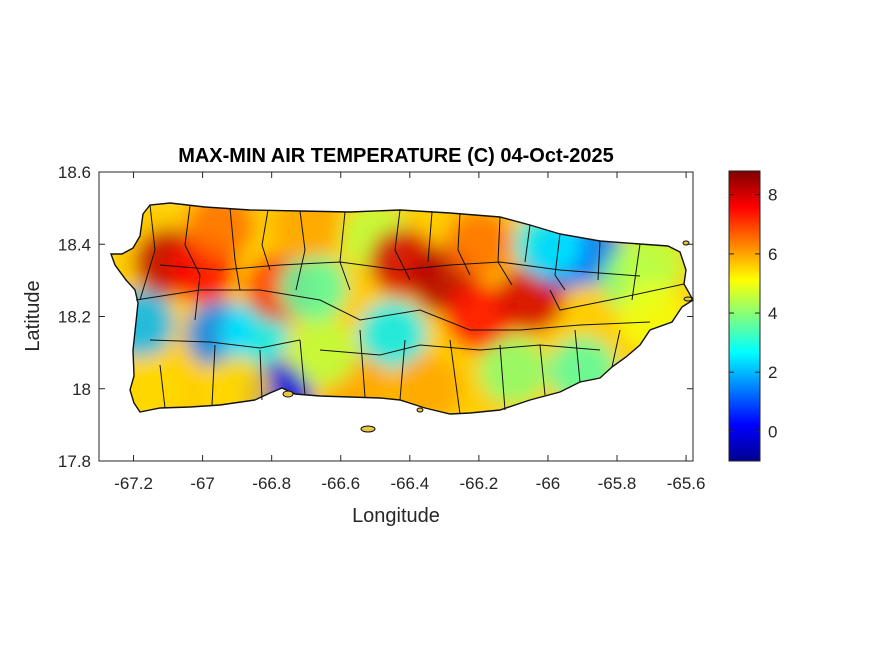  What do you see at coordinates (74, 317) in the screenshot?
I see `y-tick-label: 18.2` at bounding box center [74, 317].